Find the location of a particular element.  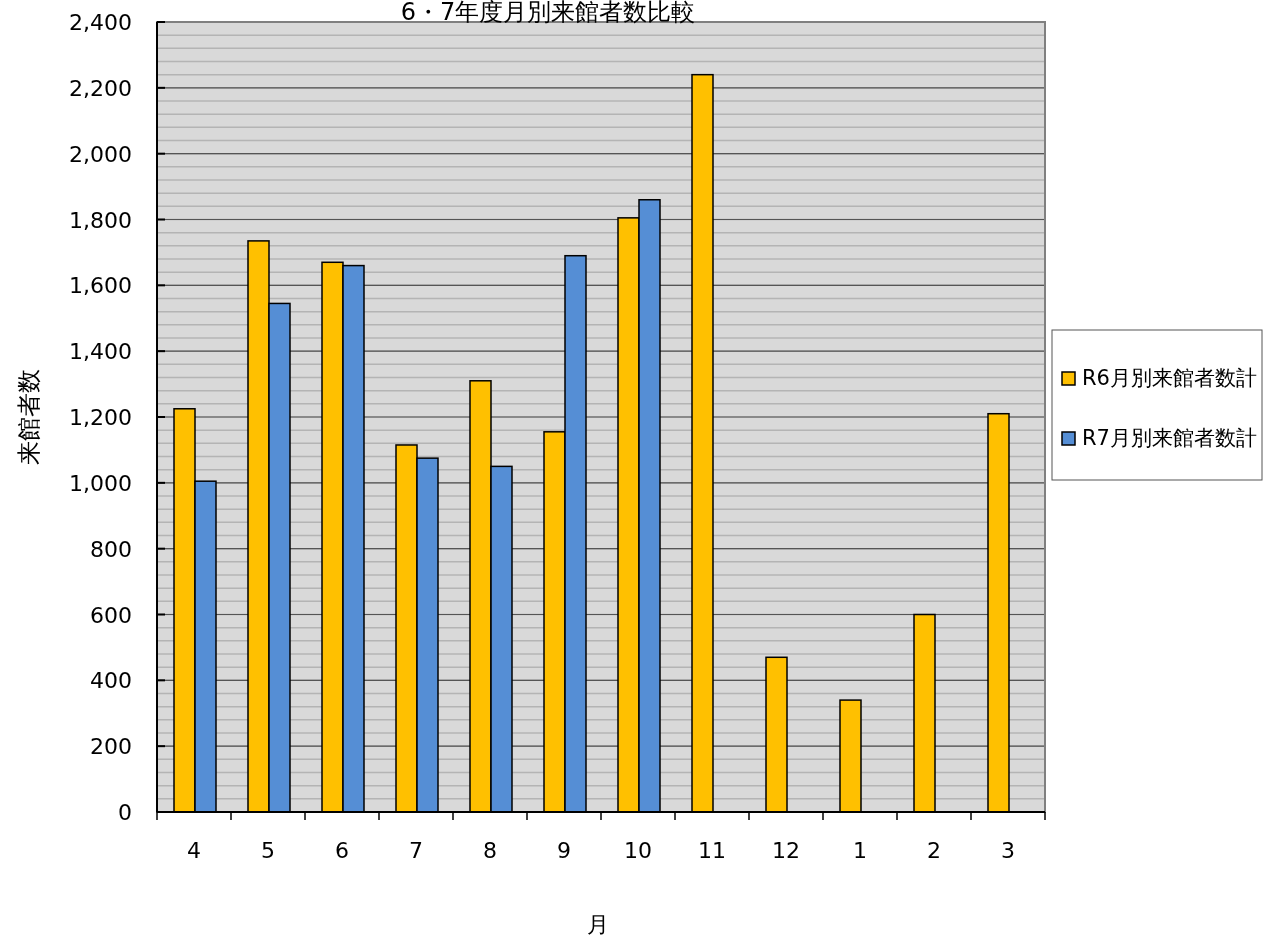

x-tick-label: 11 is located at coordinates (712, 850).